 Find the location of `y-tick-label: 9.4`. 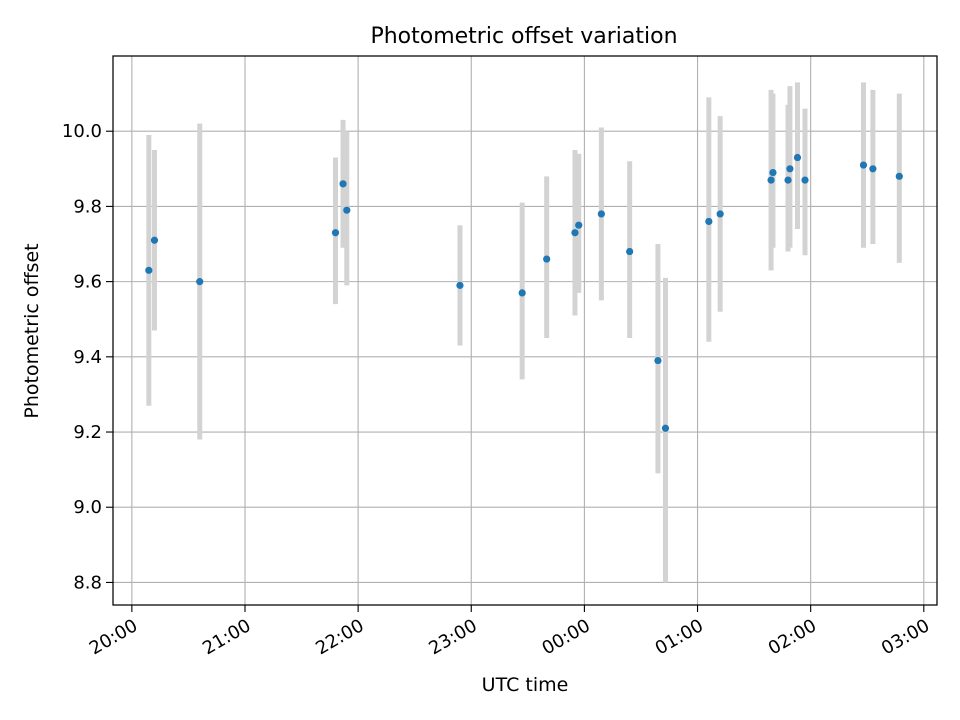

y-tick-label: 9.4 is located at coordinates (87, 357).